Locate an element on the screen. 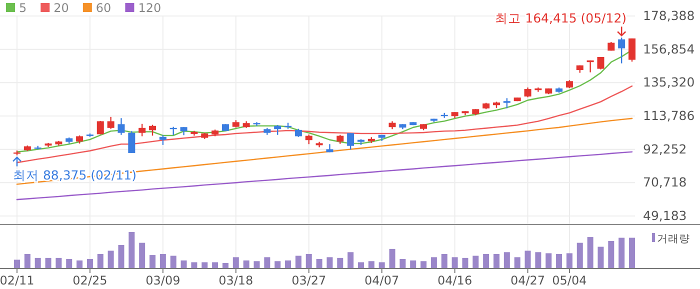 This screenshot has height=289, width=700. legend-label: 120 is located at coordinates (150, 8).